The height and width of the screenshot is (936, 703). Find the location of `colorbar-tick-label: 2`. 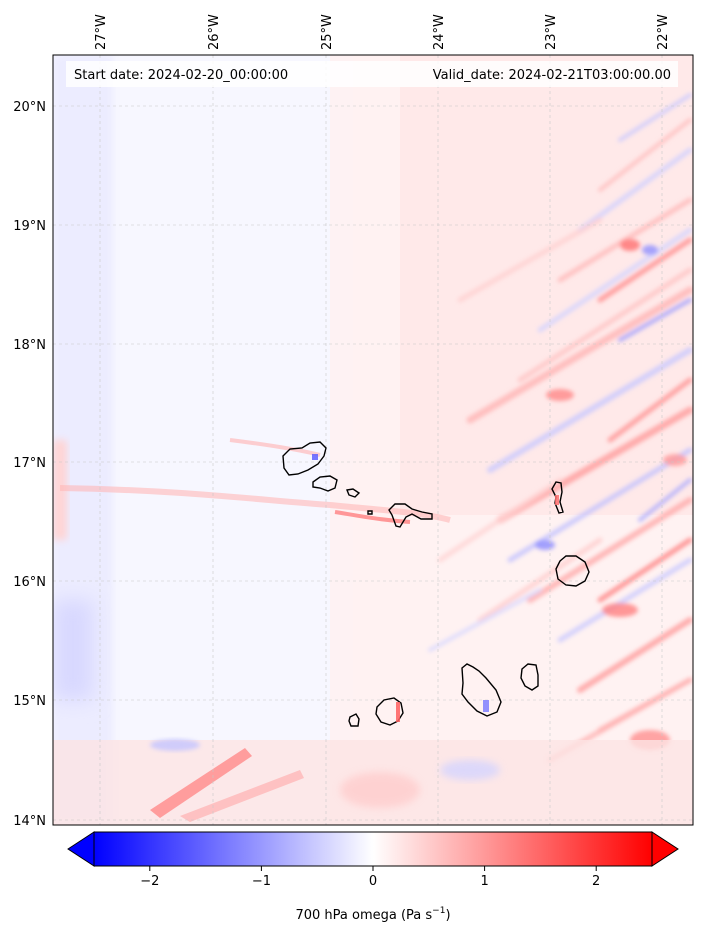

colorbar-tick-label: 2 is located at coordinates (596, 881).